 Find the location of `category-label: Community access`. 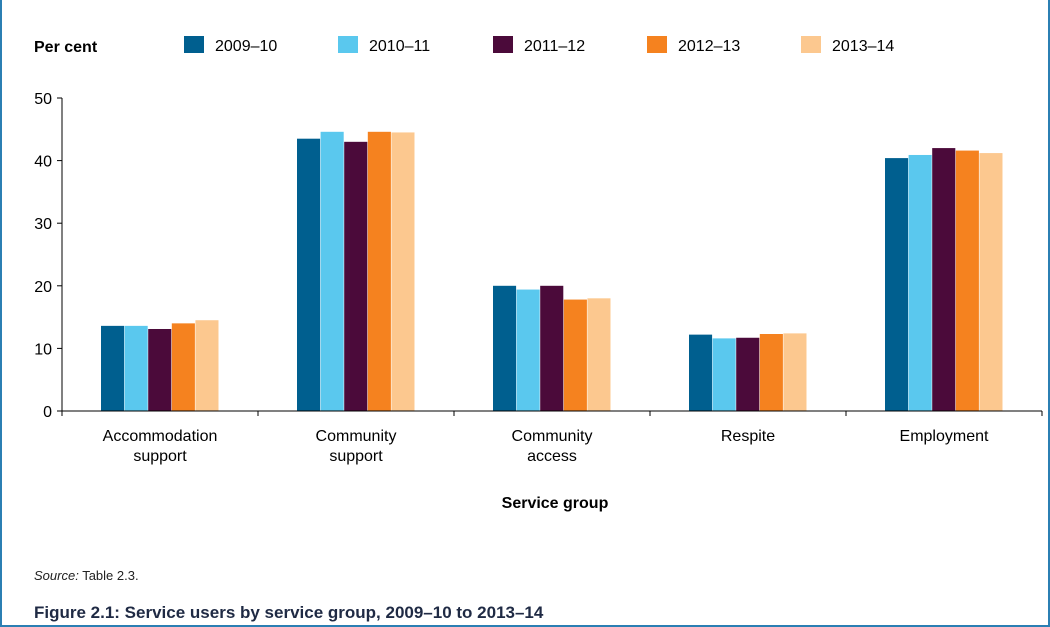

category-label: Community access is located at coordinates (552, 446).